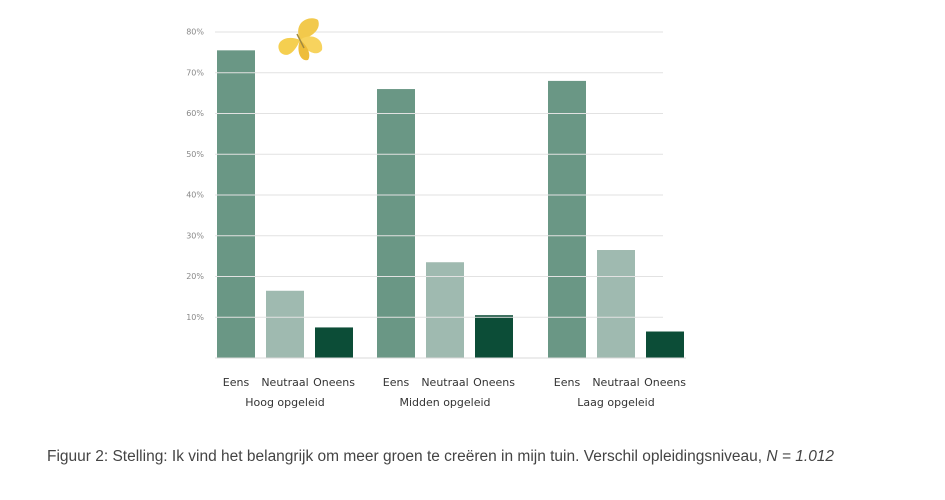 This screenshot has width=945, height=500. I want to click on group-label: Laag opgeleid, so click(615, 402).